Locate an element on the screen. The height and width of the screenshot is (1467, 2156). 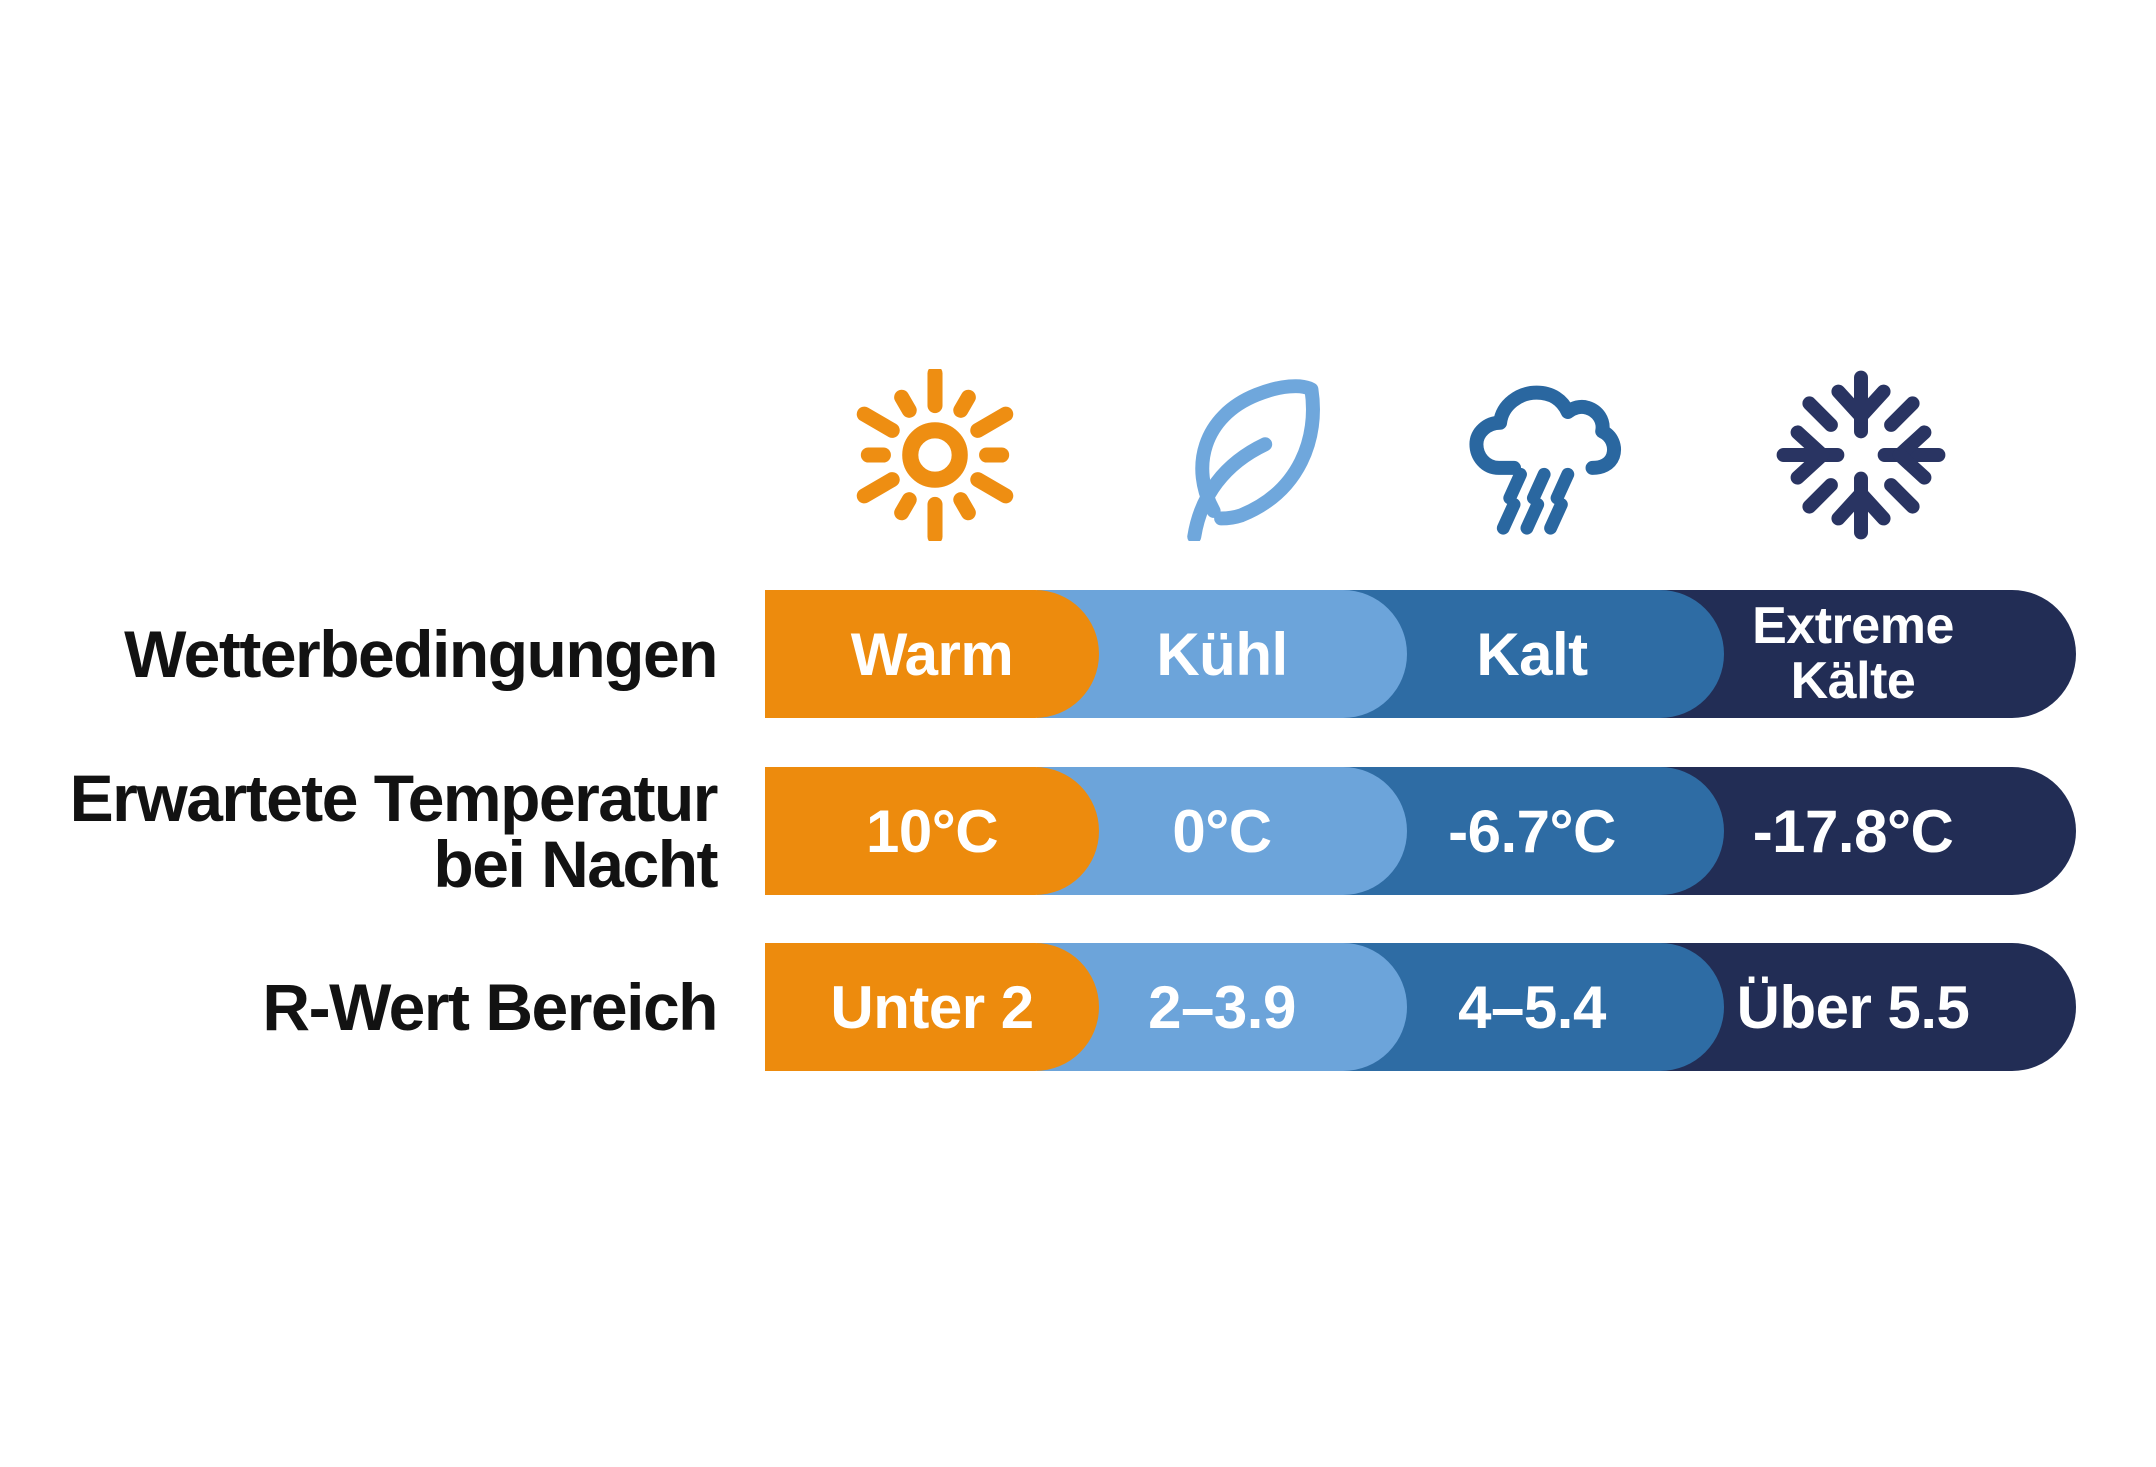
cell-value: Unter 2 is located at coordinates (932, 1007).